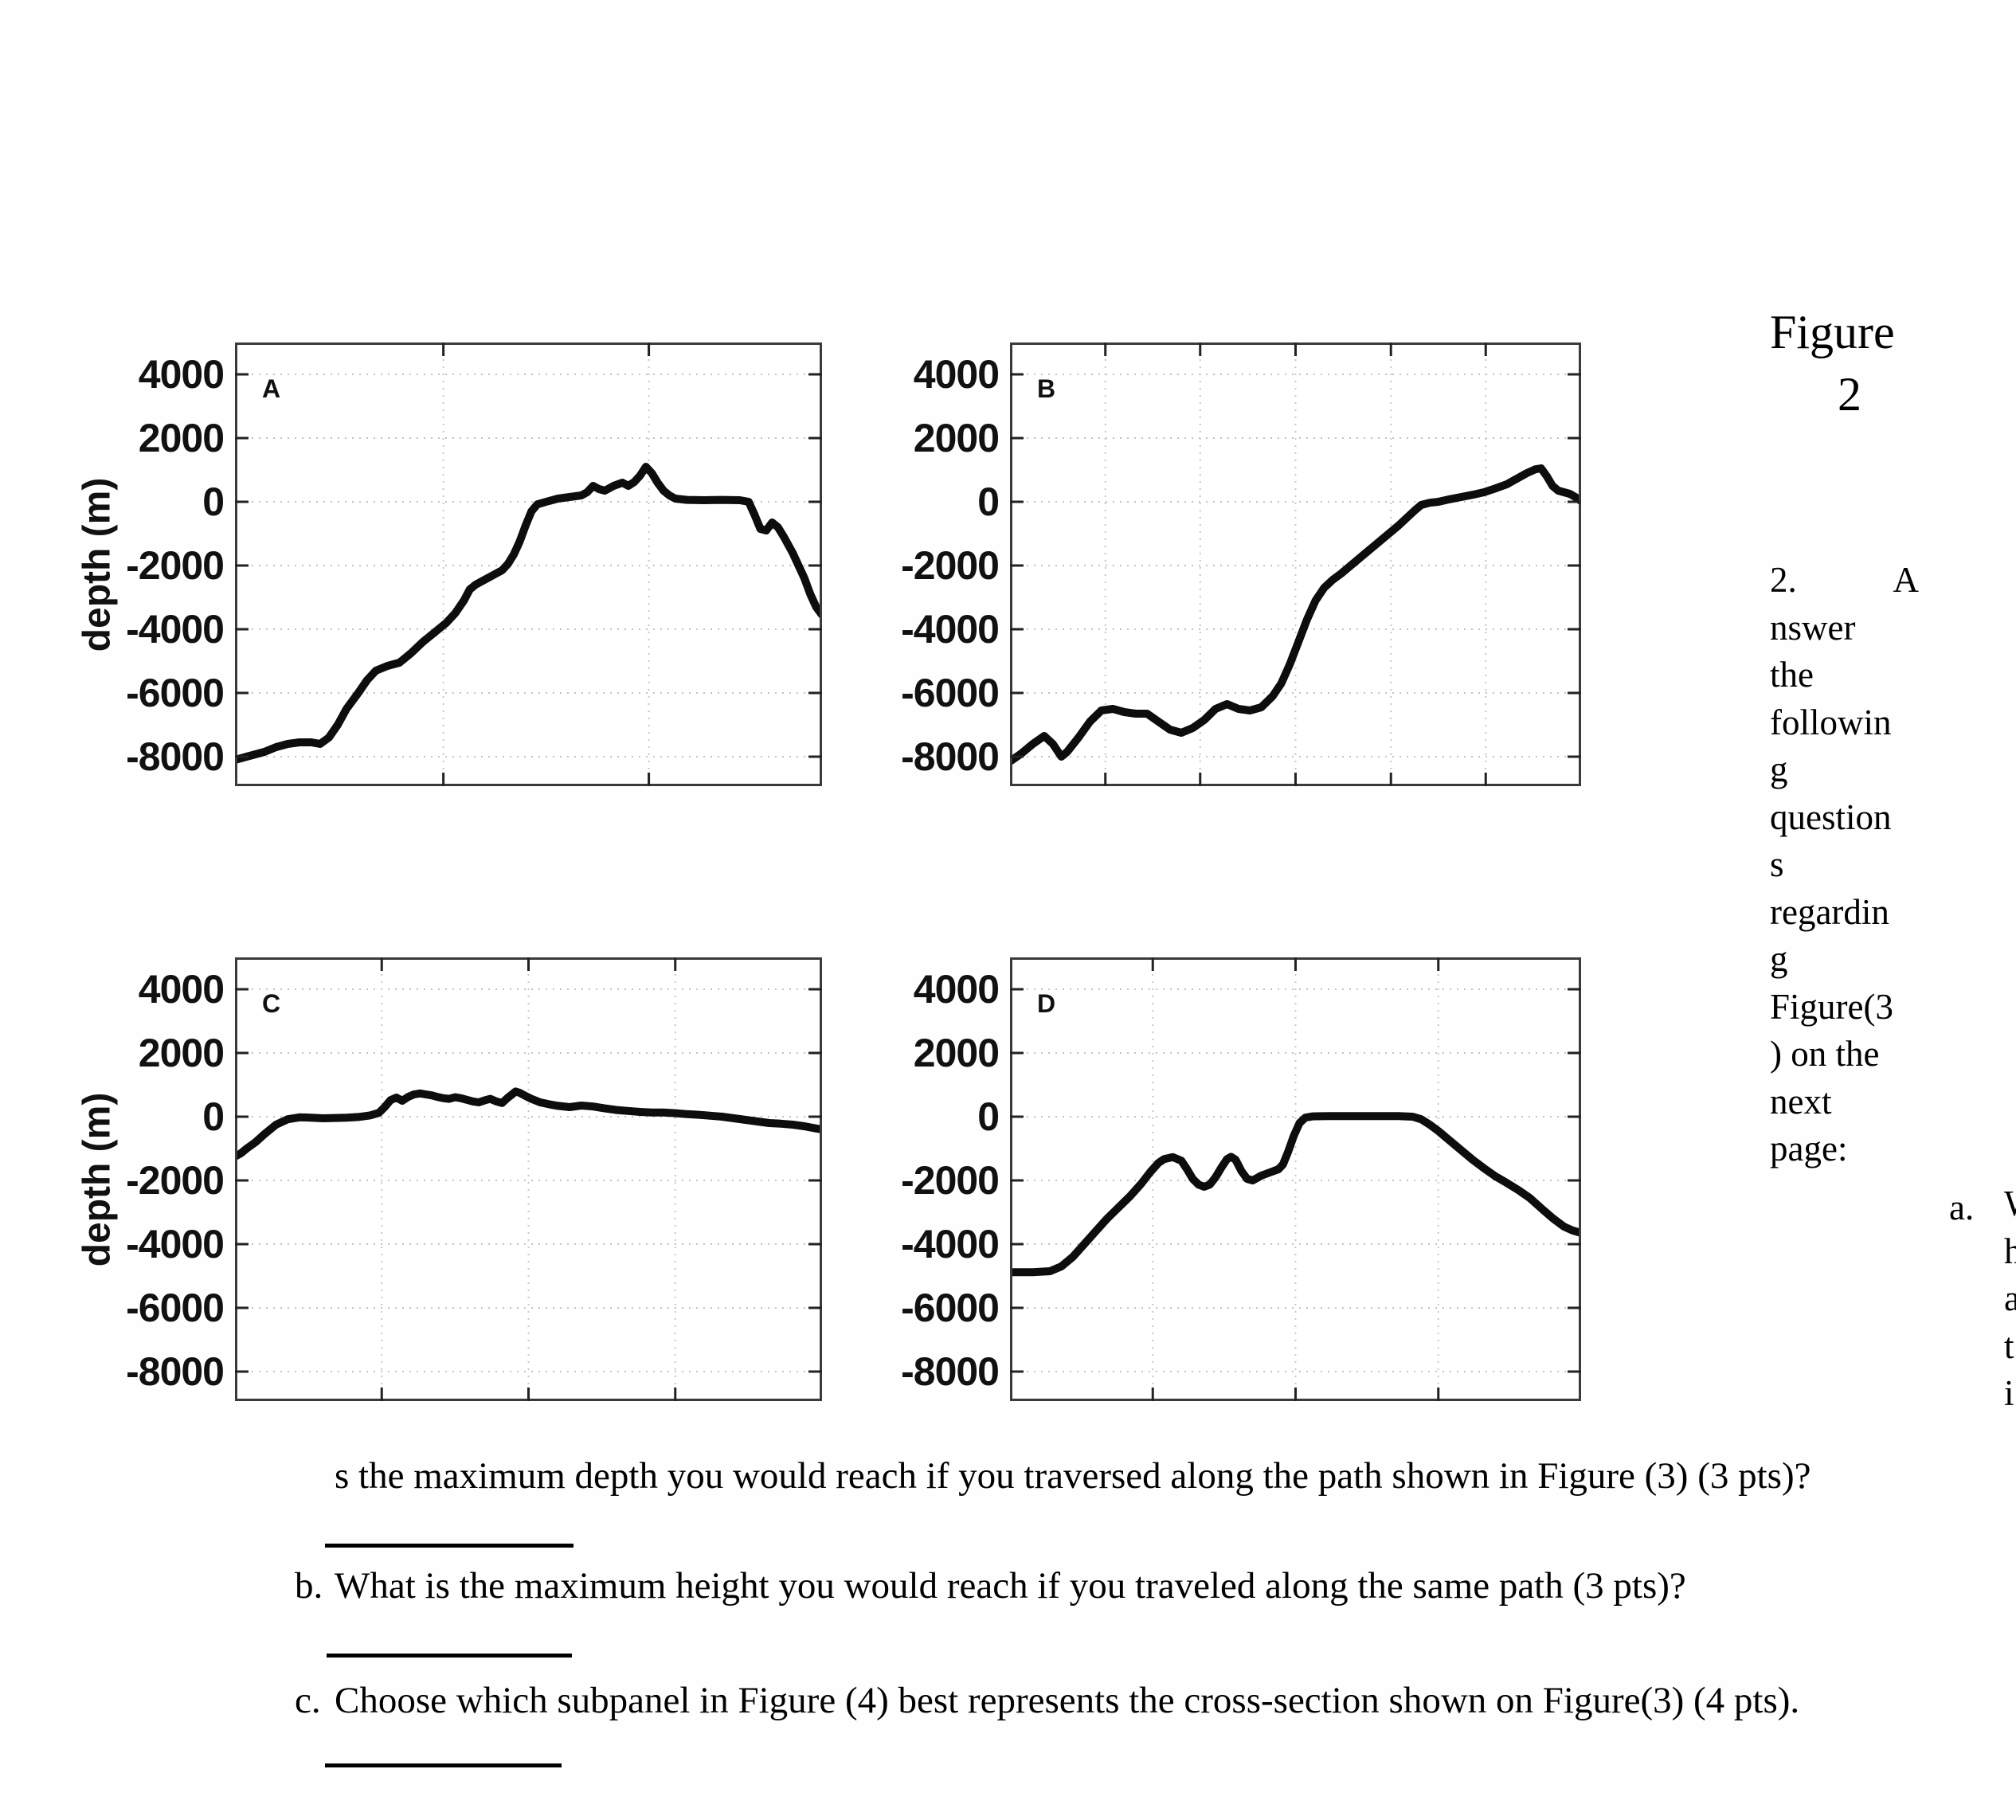 This screenshot has height=1820, width=2016. What do you see at coordinates (1813, 627) in the screenshot?
I see `question-2-wrap-line: nswer` at bounding box center [1813, 627].